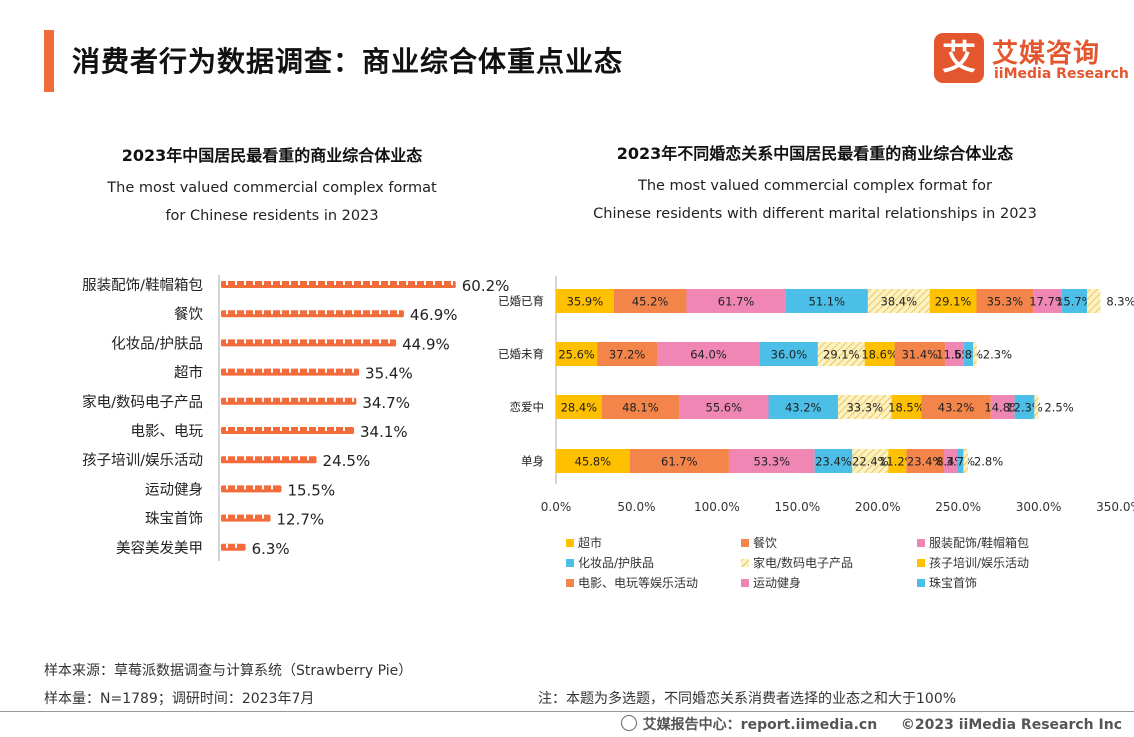  Describe the element at coordinates (841, 355) in the screenshot. I see `right-value-label: 29.1%` at that location.